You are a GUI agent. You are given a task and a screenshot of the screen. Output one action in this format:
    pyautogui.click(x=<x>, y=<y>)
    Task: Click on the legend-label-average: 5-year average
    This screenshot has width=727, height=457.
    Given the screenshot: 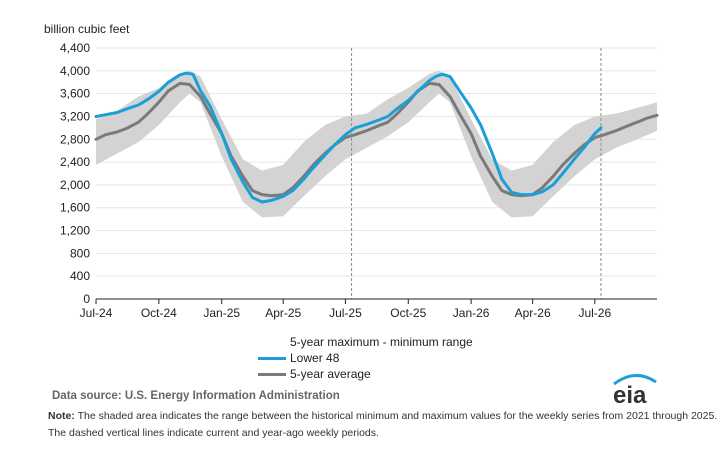 What is the action you would take?
    pyautogui.click(x=330, y=374)
    